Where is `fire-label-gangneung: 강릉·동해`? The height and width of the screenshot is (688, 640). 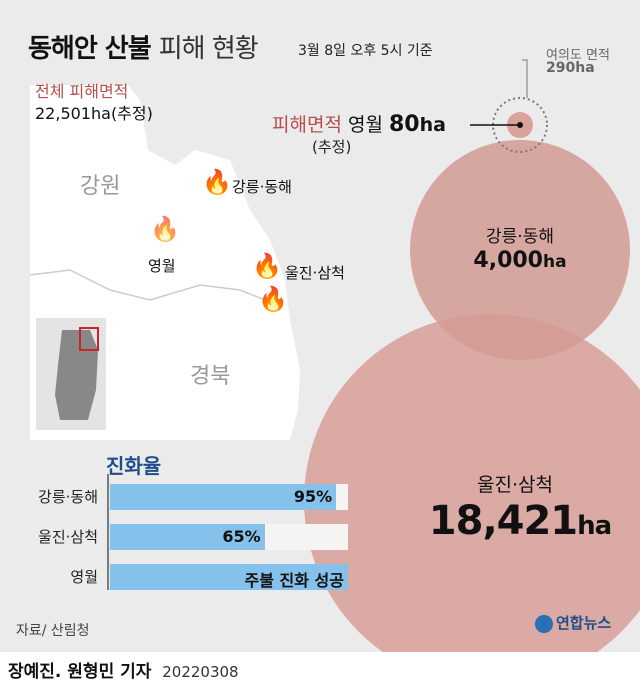 fire-label-gangneung: 강릉·동해 is located at coordinates (262, 187).